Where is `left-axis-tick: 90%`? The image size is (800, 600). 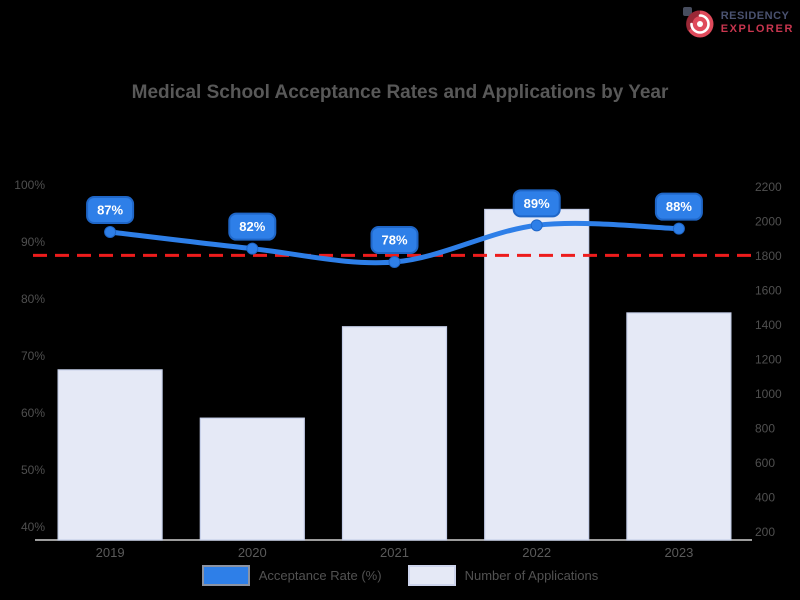
left-axis-tick: 90% is located at coordinates (33, 242).